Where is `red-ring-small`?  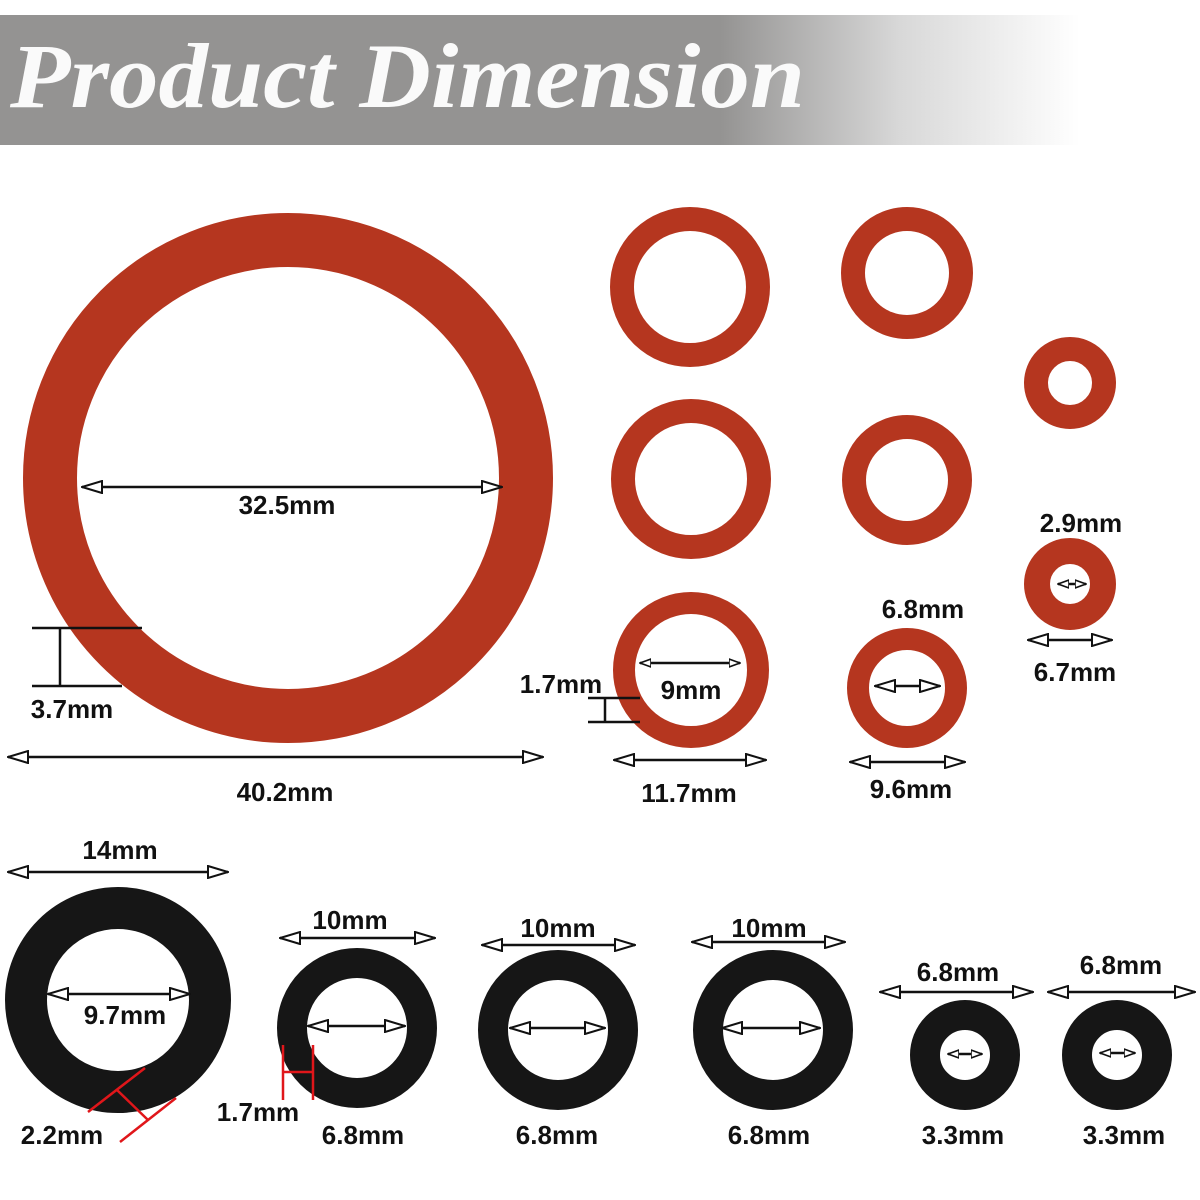 red-ring-small is located at coordinates (907, 688).